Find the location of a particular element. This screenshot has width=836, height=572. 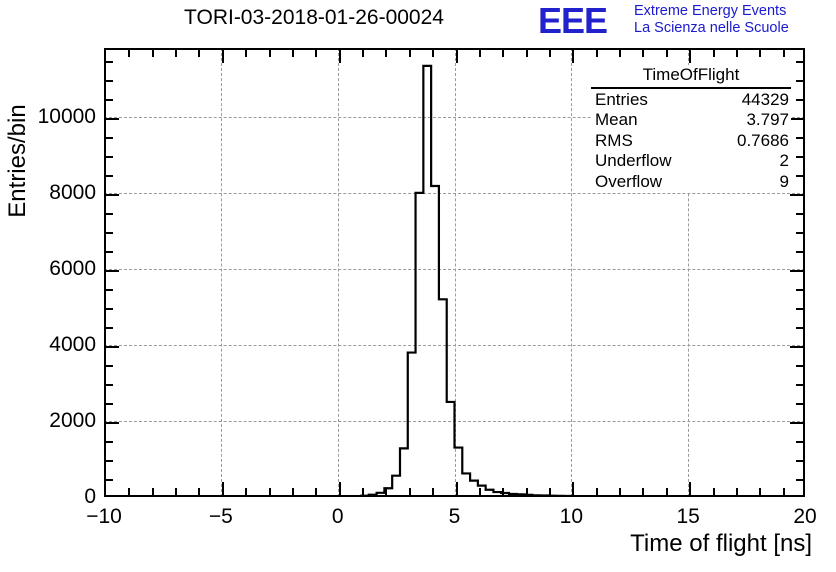

y-tick-label: 6000 is located at coordinates (72, 268).